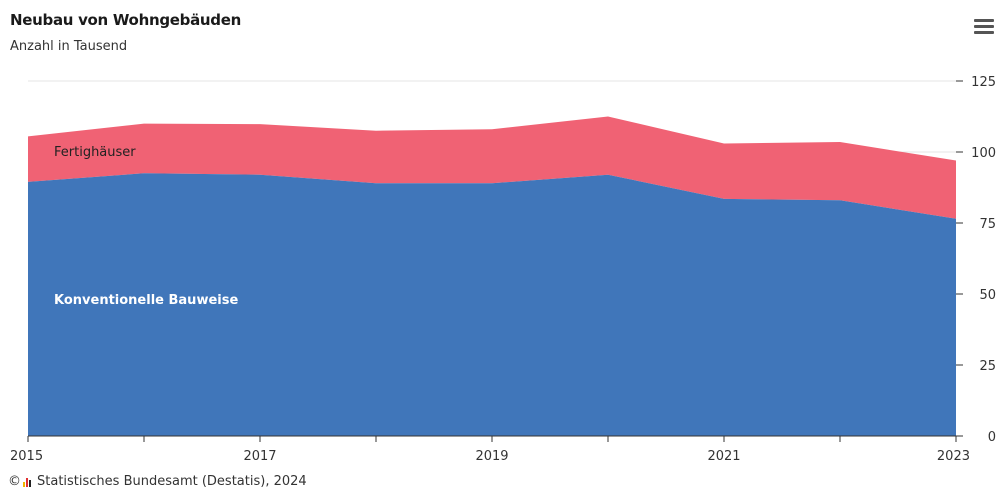 Image resolution: width=999 pixels, height=489 pixels. What do you see at coordinates (146, 300) in the screenshot?
I see `series-label-konventionelle-bauweise: Konventionelle Bauweise` at bounding box center [146, 300].